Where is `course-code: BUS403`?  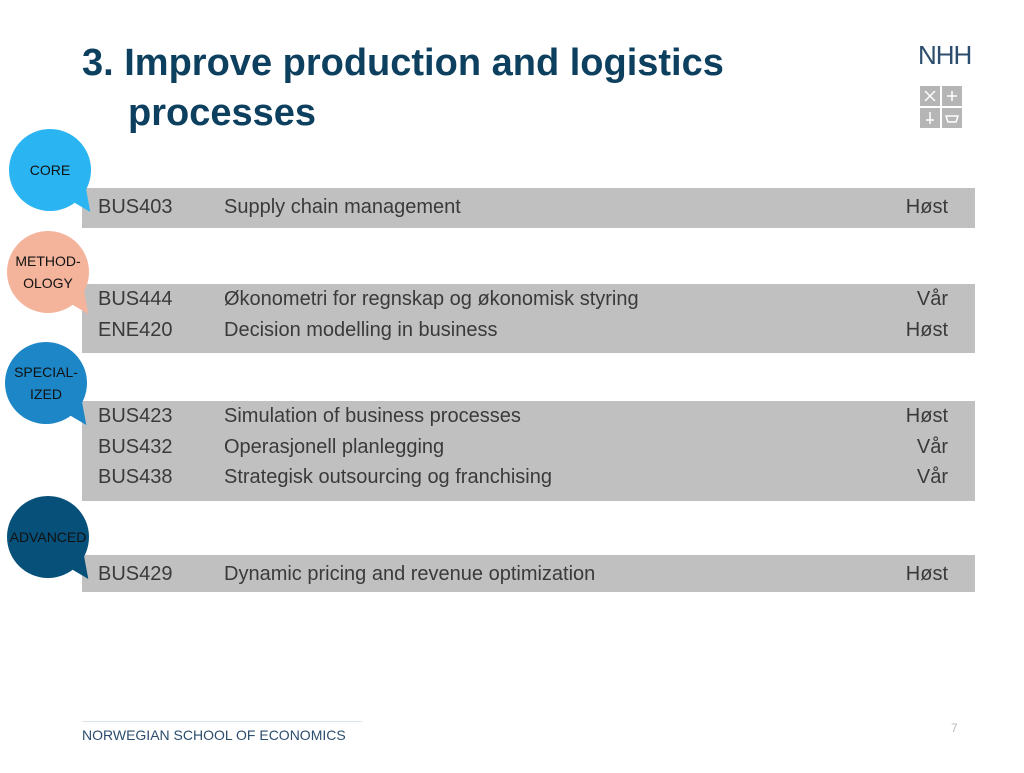
course-code: BUS403 is located at coordinates (135, 207).